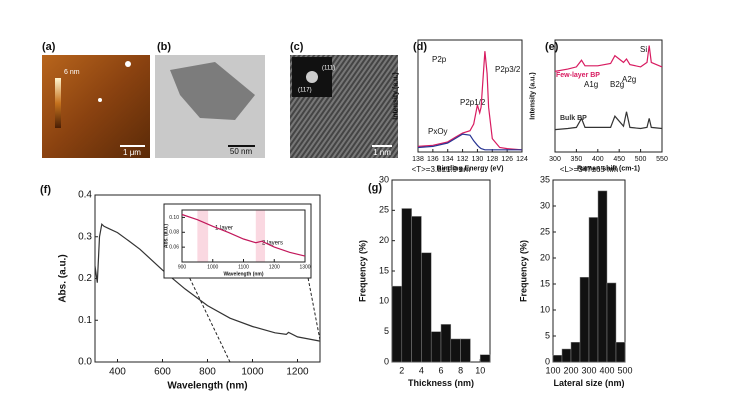 The height and width of the screenshot is (414, 743). What do you see at coordinates (49, 47) in the screenshot?
I see `panel-label: (a)` at bounding box center [49, 47].